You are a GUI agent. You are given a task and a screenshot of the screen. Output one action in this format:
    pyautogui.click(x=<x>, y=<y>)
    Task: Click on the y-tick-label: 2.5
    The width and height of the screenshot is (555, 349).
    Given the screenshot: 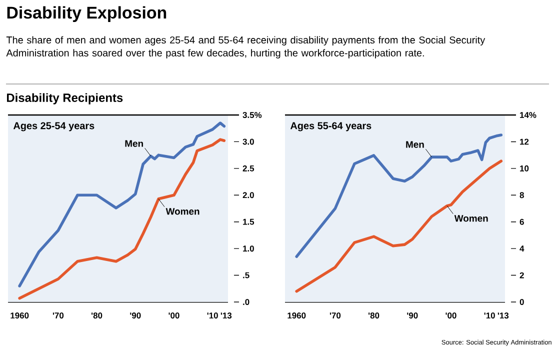 What is the action you would take?
    pyautogui.click(x=248, y=168)
    